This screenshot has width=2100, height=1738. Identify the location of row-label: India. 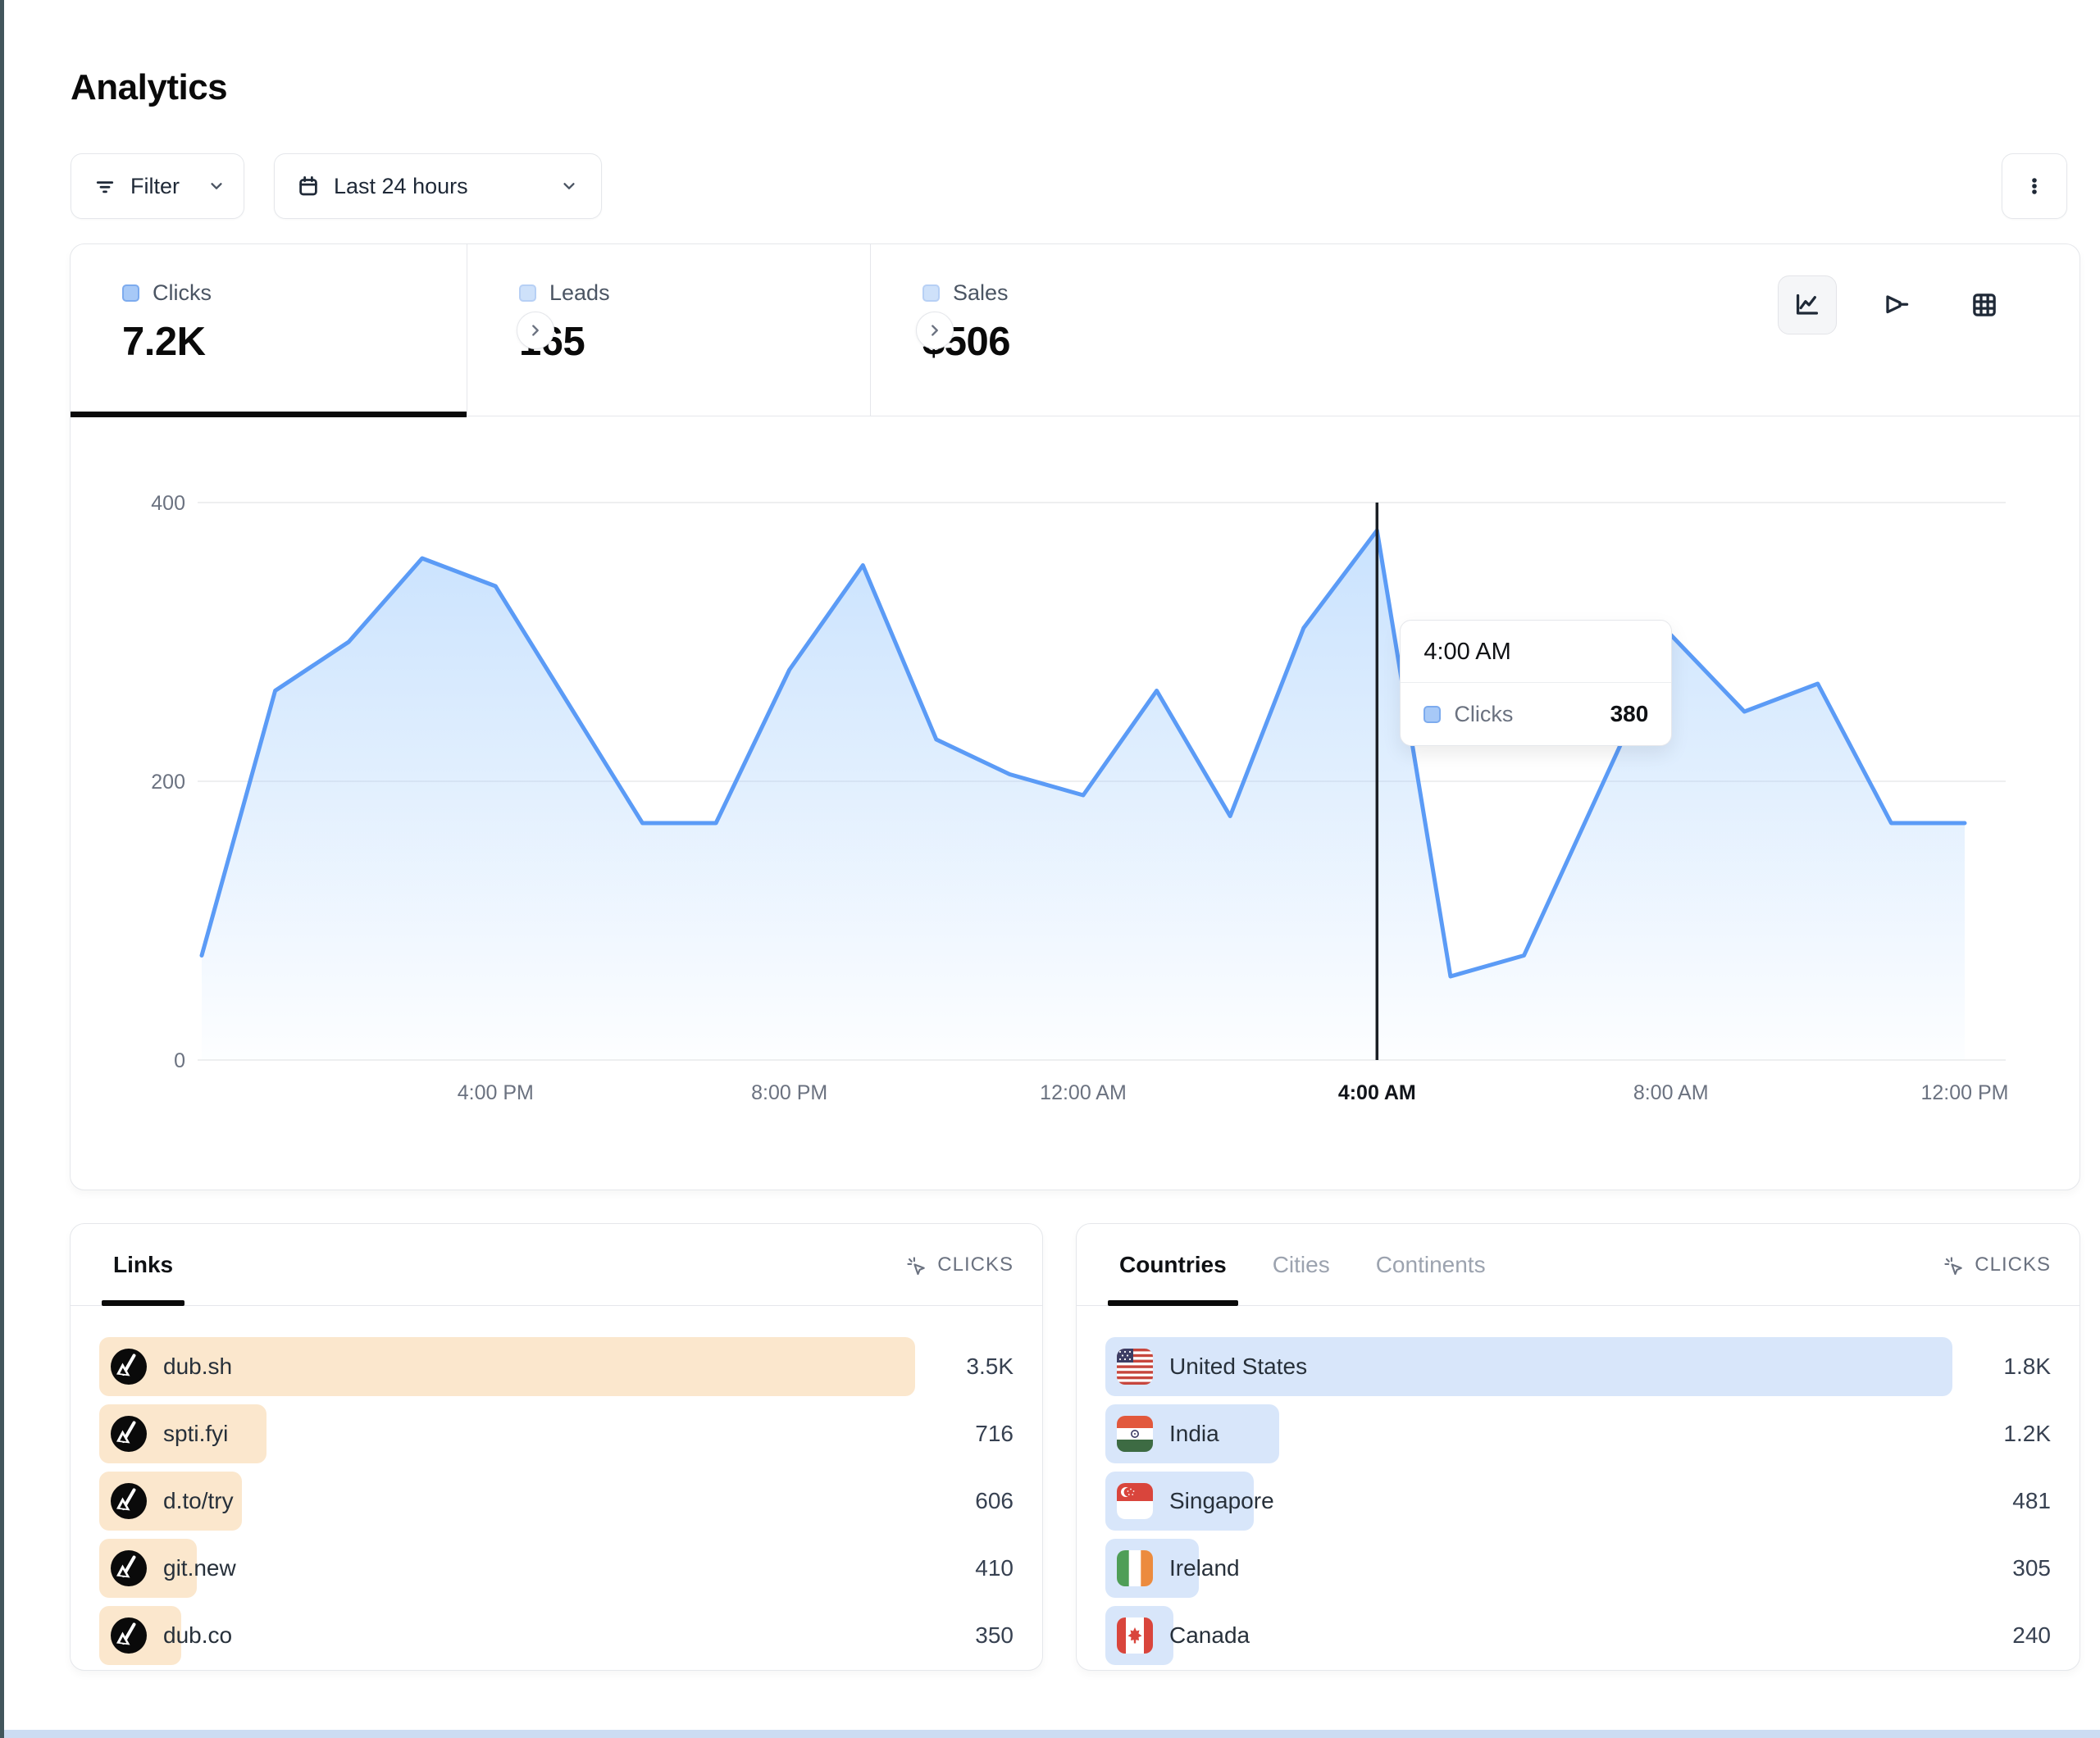
(1194, 1433).